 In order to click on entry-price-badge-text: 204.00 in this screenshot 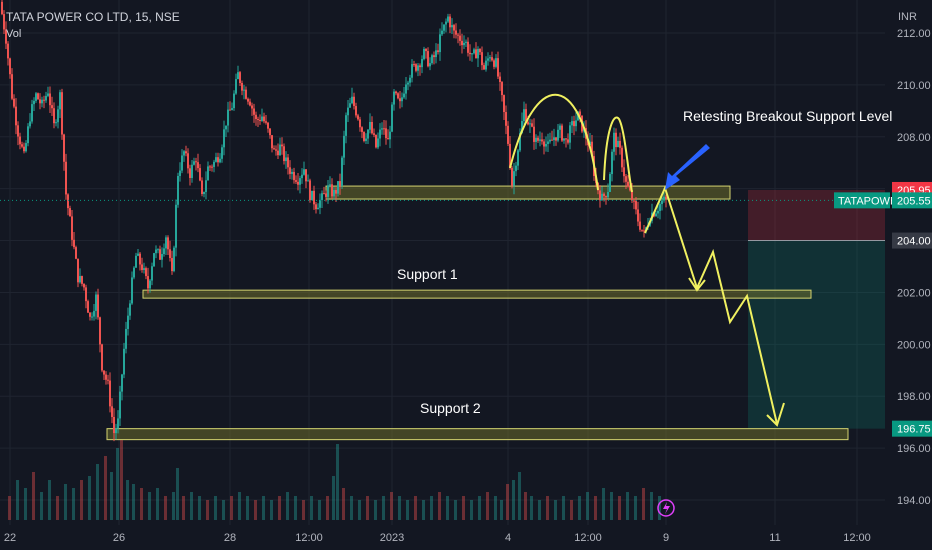, I will do `click(914, 242)`.